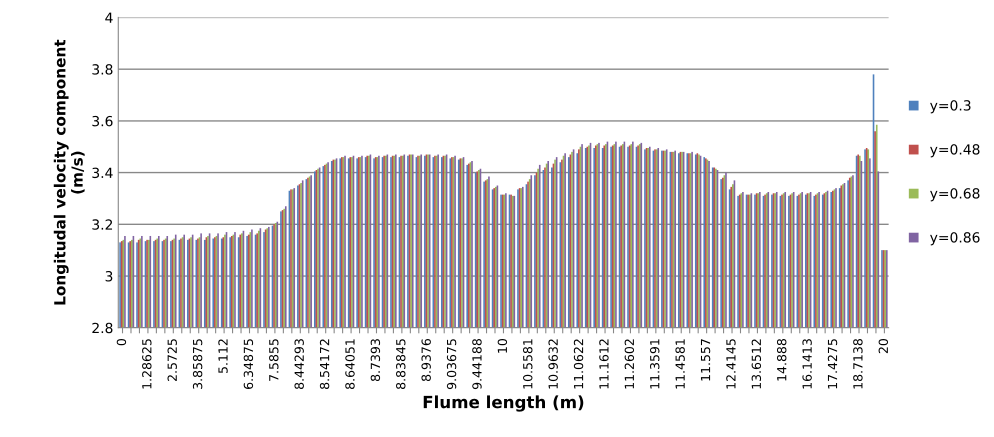 The height and width of the screenshot is (437, 994). What do you see at coordinates (955, 195) in the screenshot?
I see `legend-label: y=0.68` at bounding box center [955, 195].